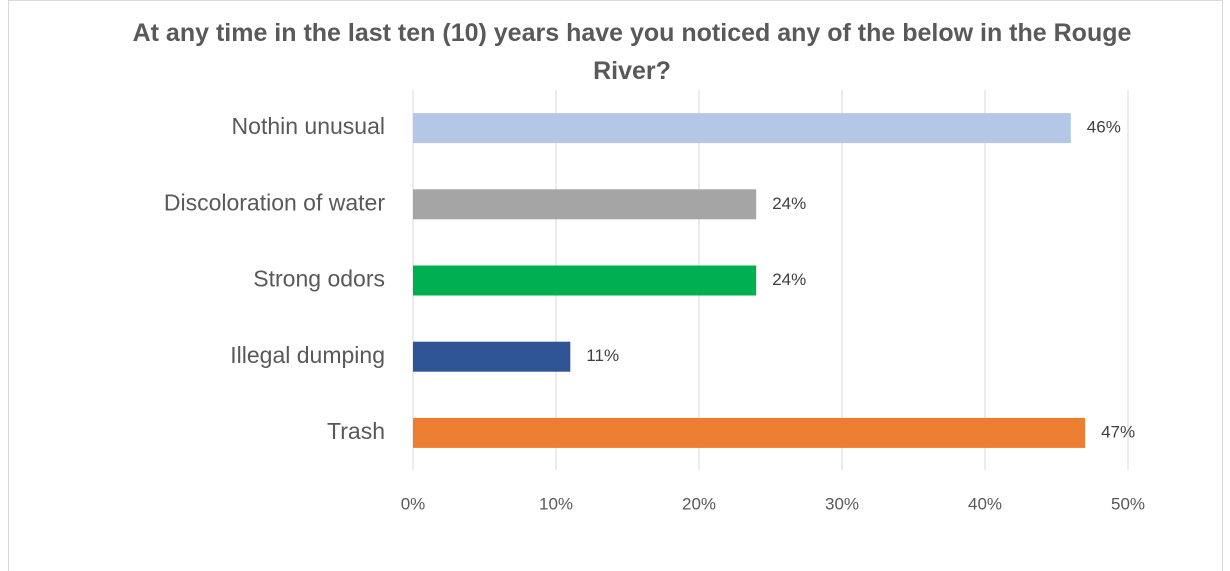  Describe the element at coordinates (308, 126) in the screenshot. I see `category-label: Nothin unusual` at that location.